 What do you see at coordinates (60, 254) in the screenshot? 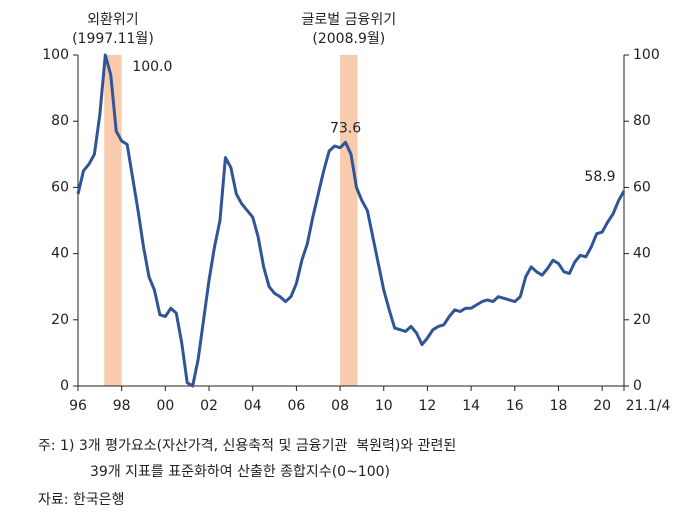
I see `y-tick-label: 40` at bounding box center [60, 254].